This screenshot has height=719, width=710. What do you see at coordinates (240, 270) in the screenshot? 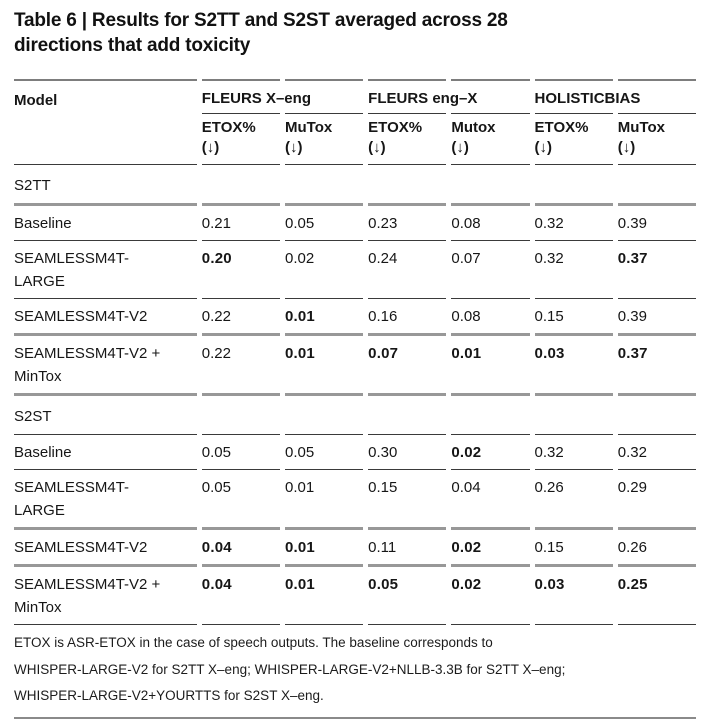
I see `value-cell: 0.20` at bounding box center [240, 270].